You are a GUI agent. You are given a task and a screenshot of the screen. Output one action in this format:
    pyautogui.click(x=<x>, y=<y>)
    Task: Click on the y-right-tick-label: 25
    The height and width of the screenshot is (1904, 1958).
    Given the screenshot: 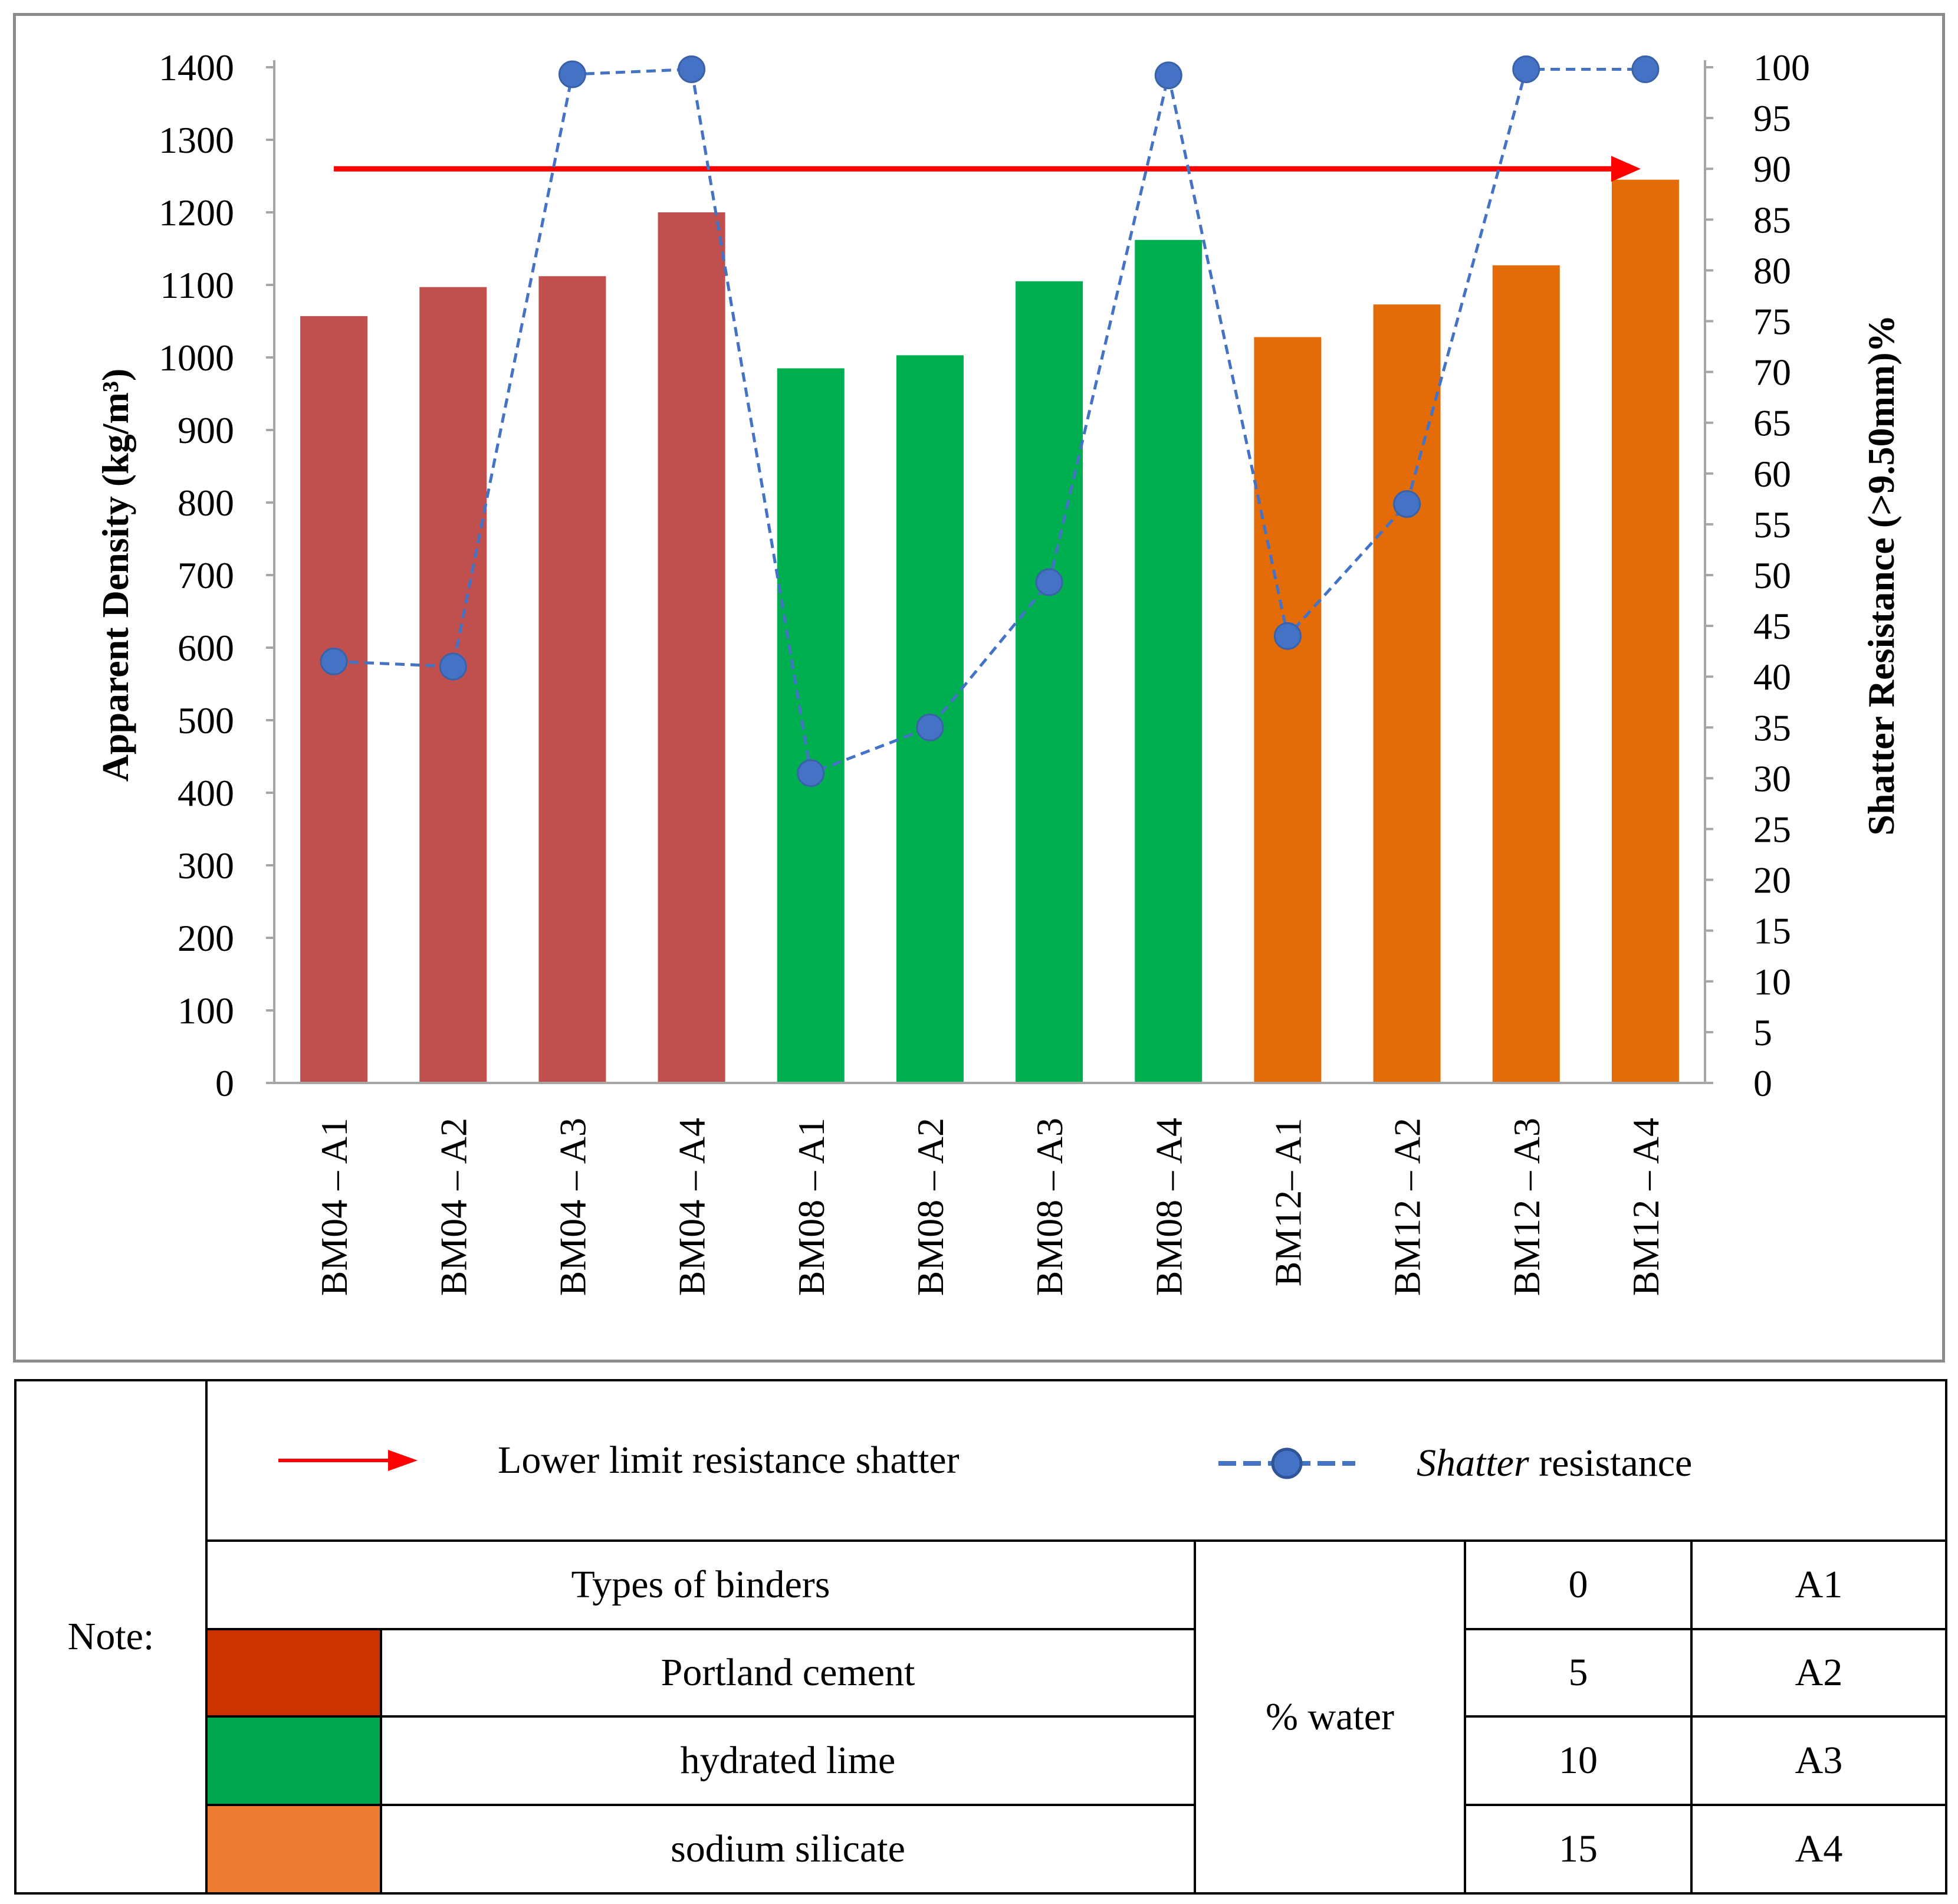 What is the action you would take?
    pyautogui.click(x=1772, y=830)
    